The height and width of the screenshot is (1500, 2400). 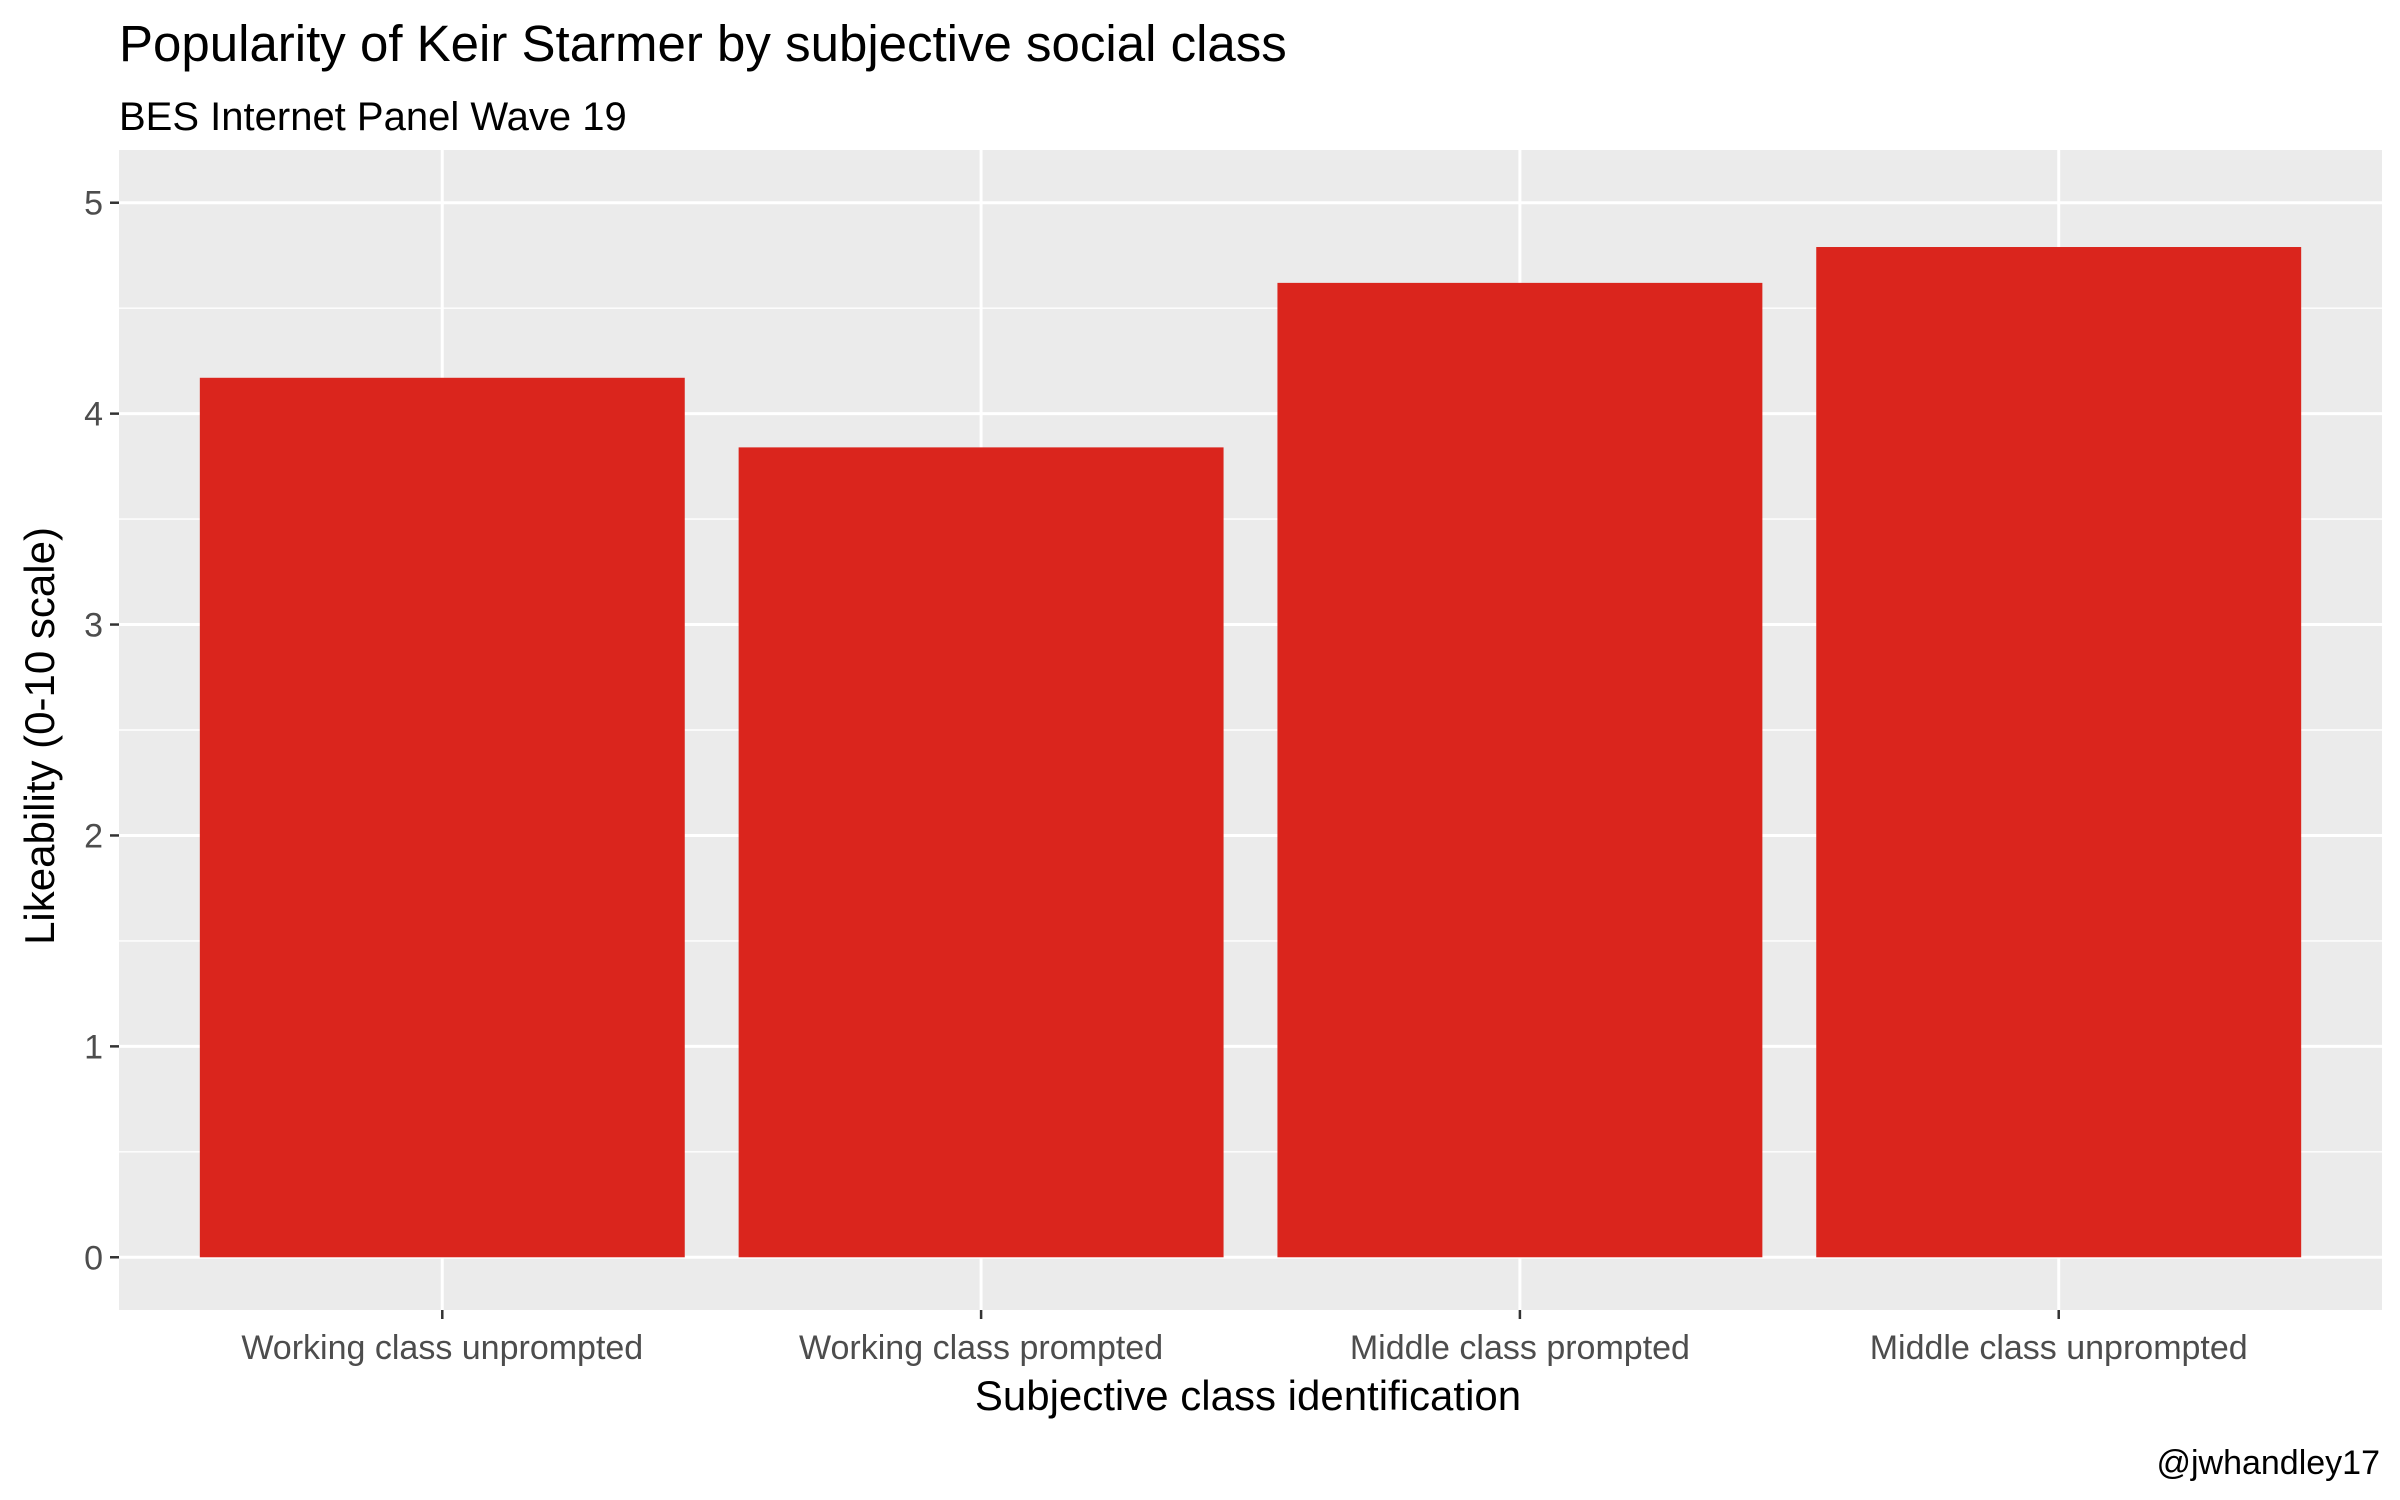 I want to click on chart-subtitle: BES Internet Panel Wave 19, so click(x=373, y=117).